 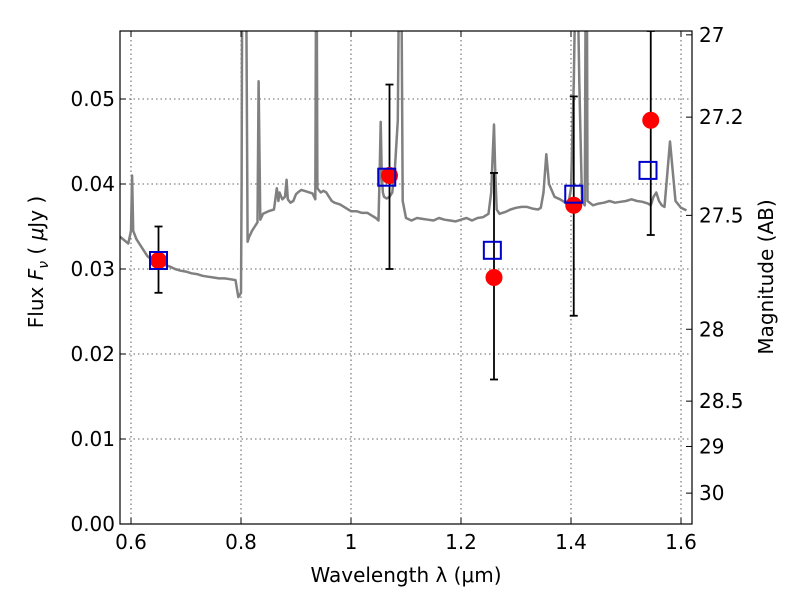 What do you see at coordinates (92, 439) in the screenshot?
I see `y-tick-label: 0.01` at bounding box center [92, 439].